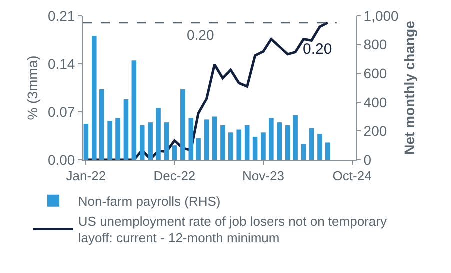 The width and height of the screenshot is (451, 273). Describe the element at coordinates (409, 87) in the screenshot. I see `y2-axis-title: Net monthly change` at that location.